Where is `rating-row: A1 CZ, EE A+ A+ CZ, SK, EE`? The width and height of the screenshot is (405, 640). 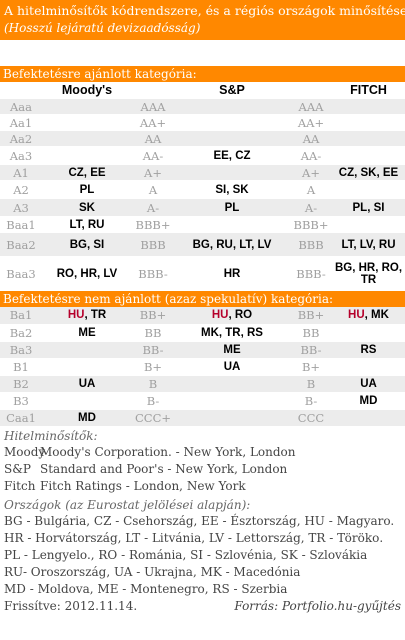
rating-row: A1 CZ, EE A+ A+ CZ, SK, EE is located at coordinates (202, 172).